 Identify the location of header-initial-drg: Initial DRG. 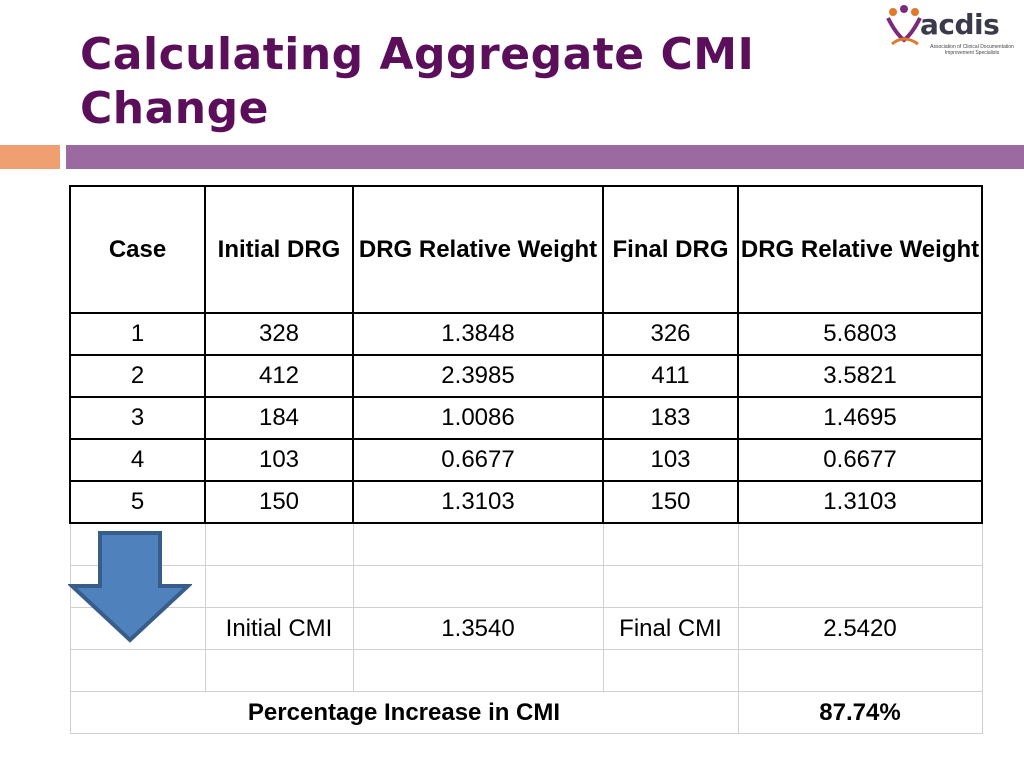
(279, 249).